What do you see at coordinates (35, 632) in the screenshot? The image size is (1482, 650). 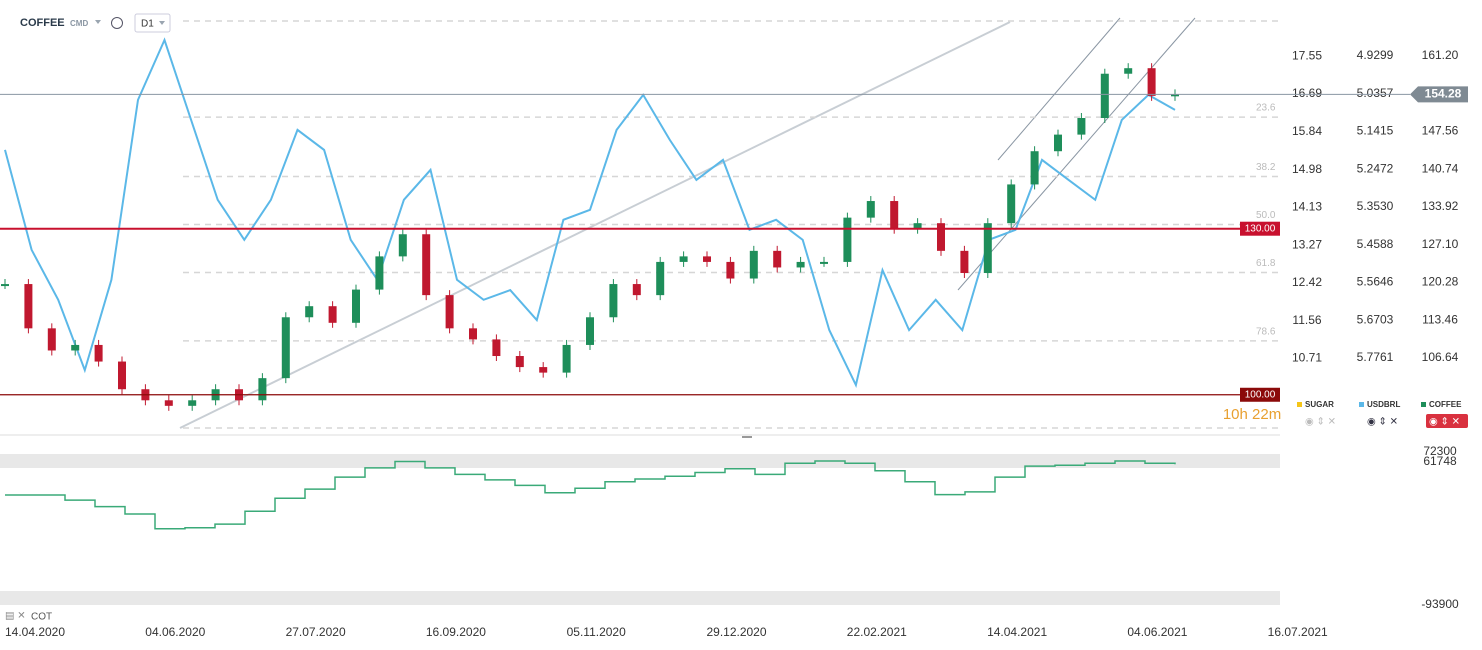 I see `x-tick-label: 14.04.2020` at bounding box center [35, 632].